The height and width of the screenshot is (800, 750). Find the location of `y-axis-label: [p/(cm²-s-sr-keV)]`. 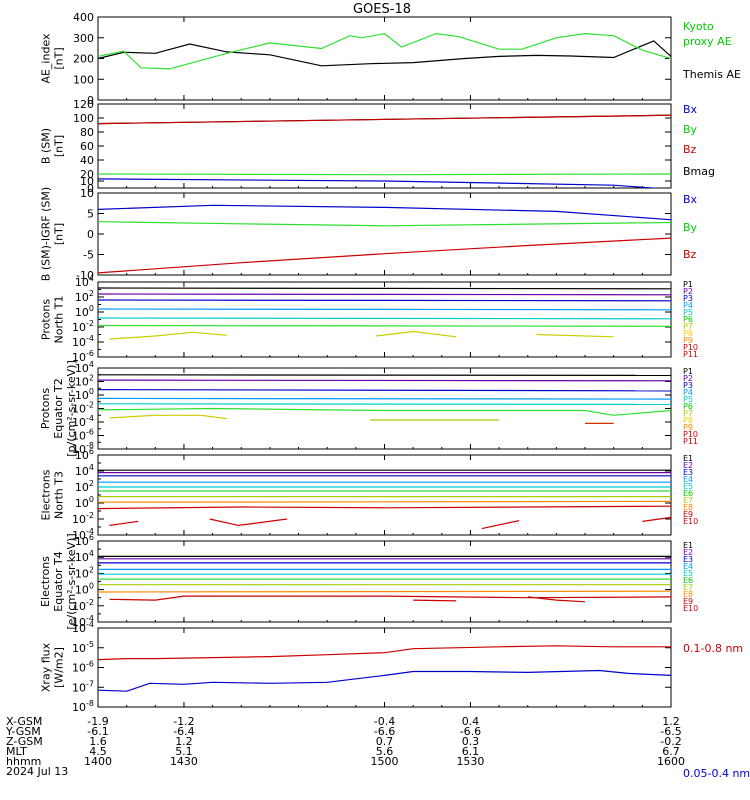

y-axis-label: [p/(cm²-s-sr-keV)] is located at coordinates (71, 408).